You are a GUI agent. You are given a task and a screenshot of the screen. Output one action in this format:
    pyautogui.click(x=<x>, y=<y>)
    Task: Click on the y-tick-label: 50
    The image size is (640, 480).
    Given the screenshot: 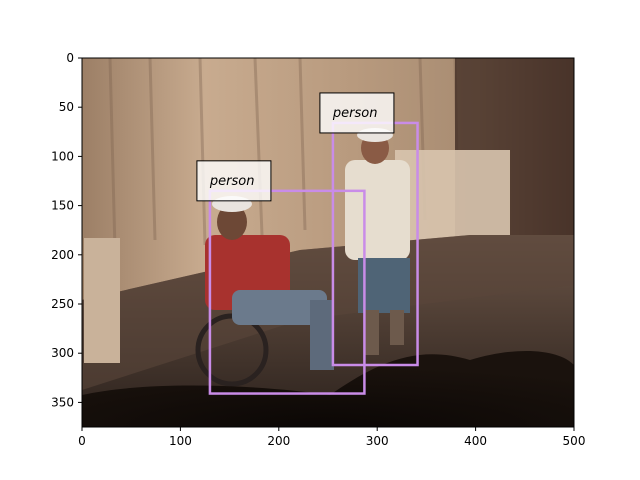 What is the action you would take?
    pyautogui.click(x=66, y=107)
    